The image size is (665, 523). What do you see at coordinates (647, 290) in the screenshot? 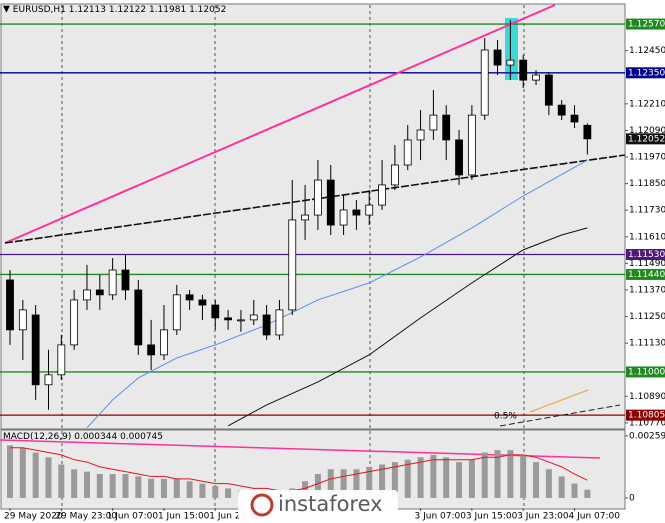
I see `y-tick-label: 1.11370` at bounding box center [647, 290].